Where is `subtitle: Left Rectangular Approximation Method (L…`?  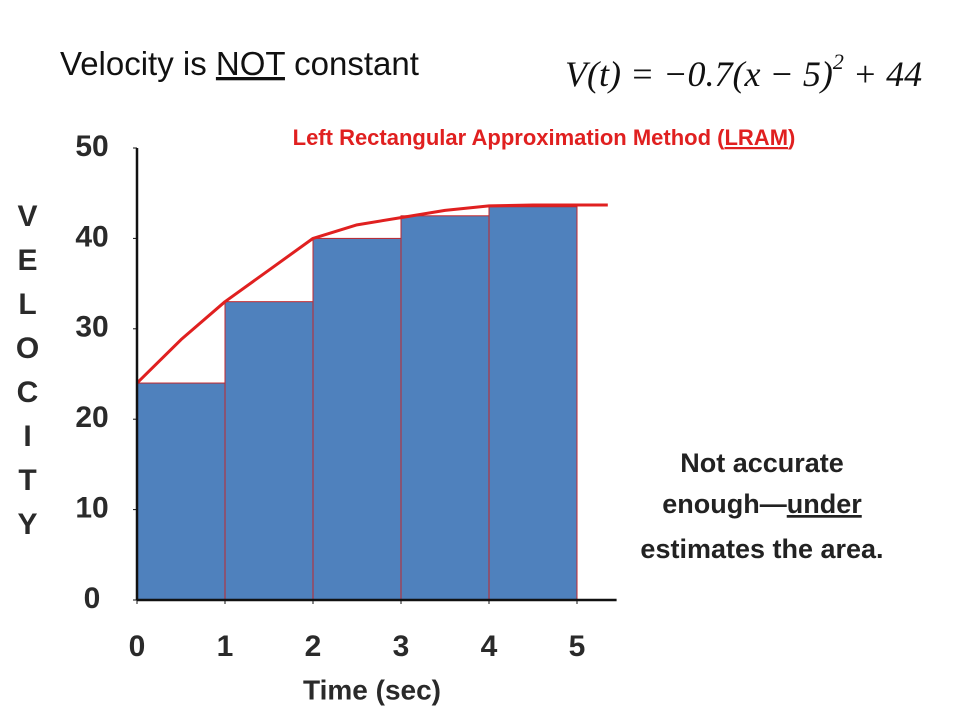
subtitle: Left Rectangular Approximation Method (L… is located at coordinates (544, 137).